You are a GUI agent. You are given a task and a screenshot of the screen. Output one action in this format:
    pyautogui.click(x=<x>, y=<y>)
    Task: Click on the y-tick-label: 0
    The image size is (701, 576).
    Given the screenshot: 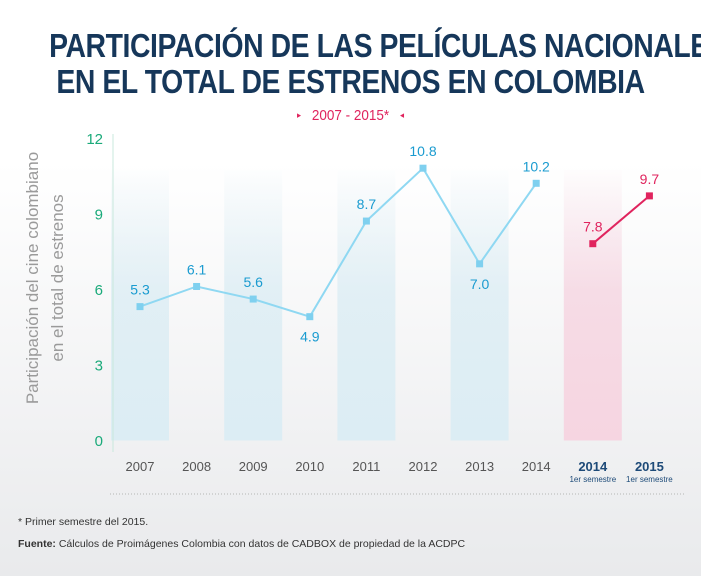 What is the action you would take?
    pyautogui.click(x=99, y=441)
    